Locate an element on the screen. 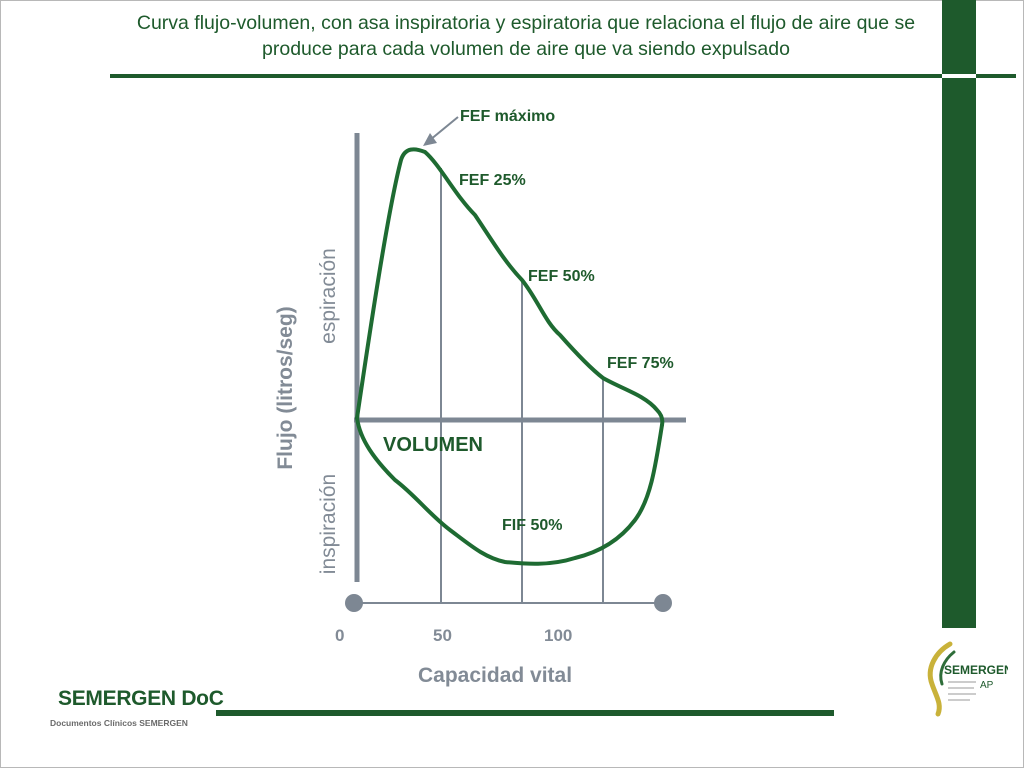 This screenshot has width=1024, height=768. title-divider is located at coordinates (526, 76).